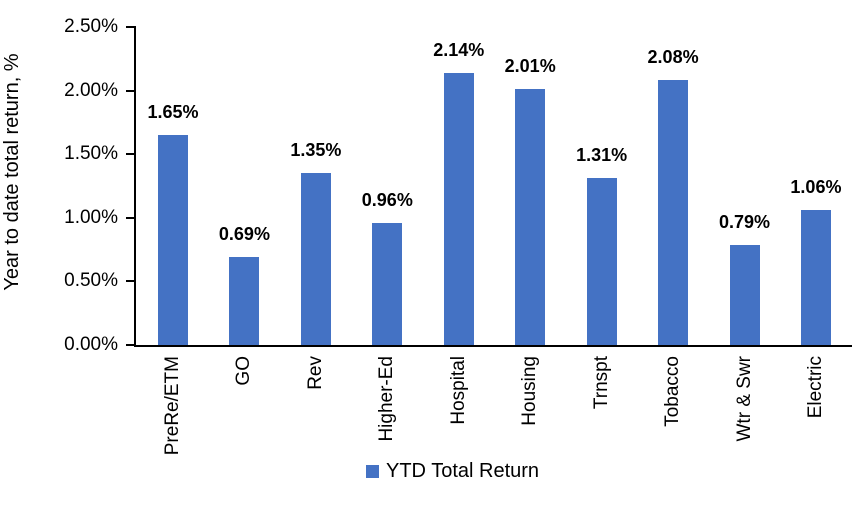  What do you see at coordinates (135, 186) in the screenshot?
I see `y-axis-line` at bounding box center [135, 186].